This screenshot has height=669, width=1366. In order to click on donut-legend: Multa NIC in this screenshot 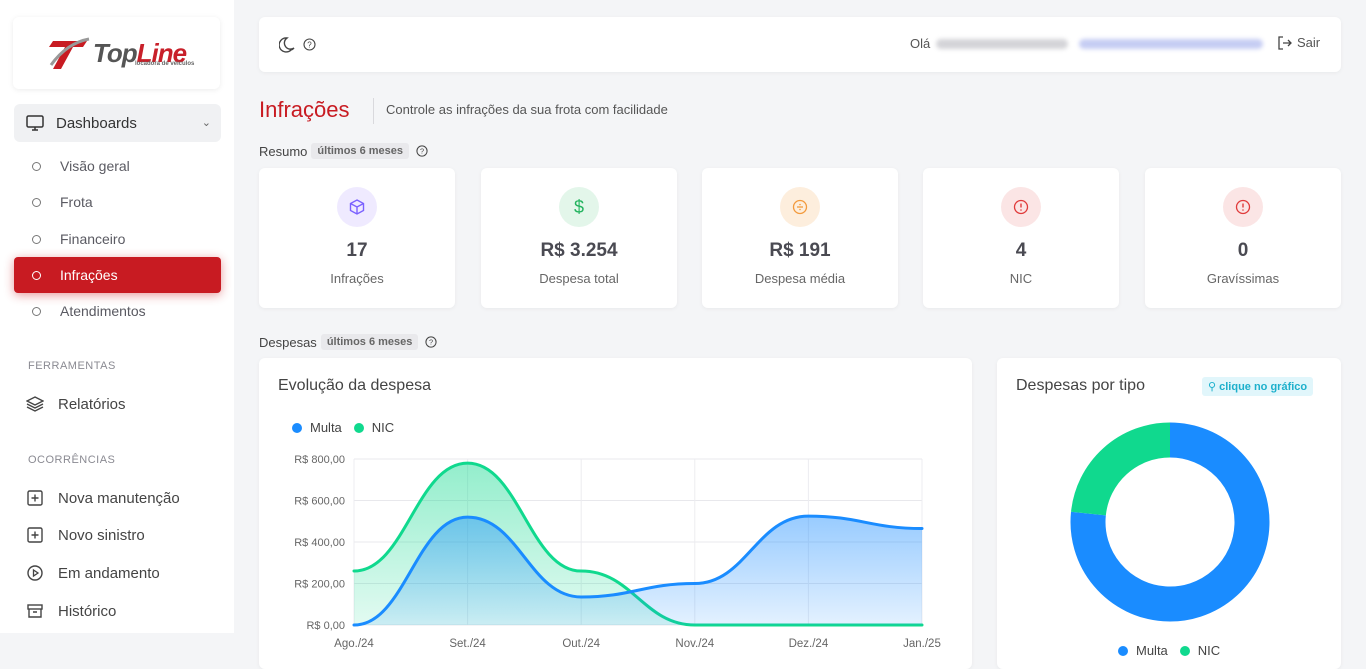, I will do `click(1169, 650)`.